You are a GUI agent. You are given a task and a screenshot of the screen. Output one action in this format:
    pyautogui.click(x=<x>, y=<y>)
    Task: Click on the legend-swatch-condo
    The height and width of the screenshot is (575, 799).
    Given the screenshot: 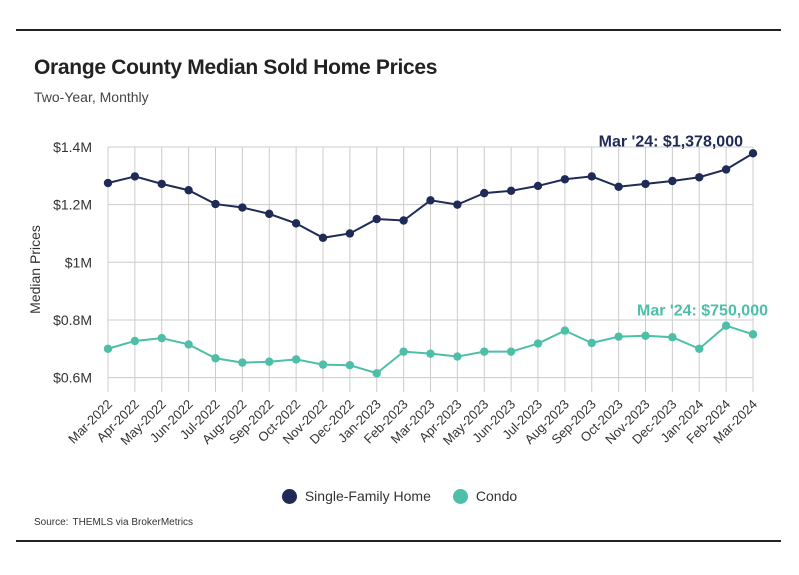 What is the action you would take?
    pyautogui.click(x=460, y=496)
    